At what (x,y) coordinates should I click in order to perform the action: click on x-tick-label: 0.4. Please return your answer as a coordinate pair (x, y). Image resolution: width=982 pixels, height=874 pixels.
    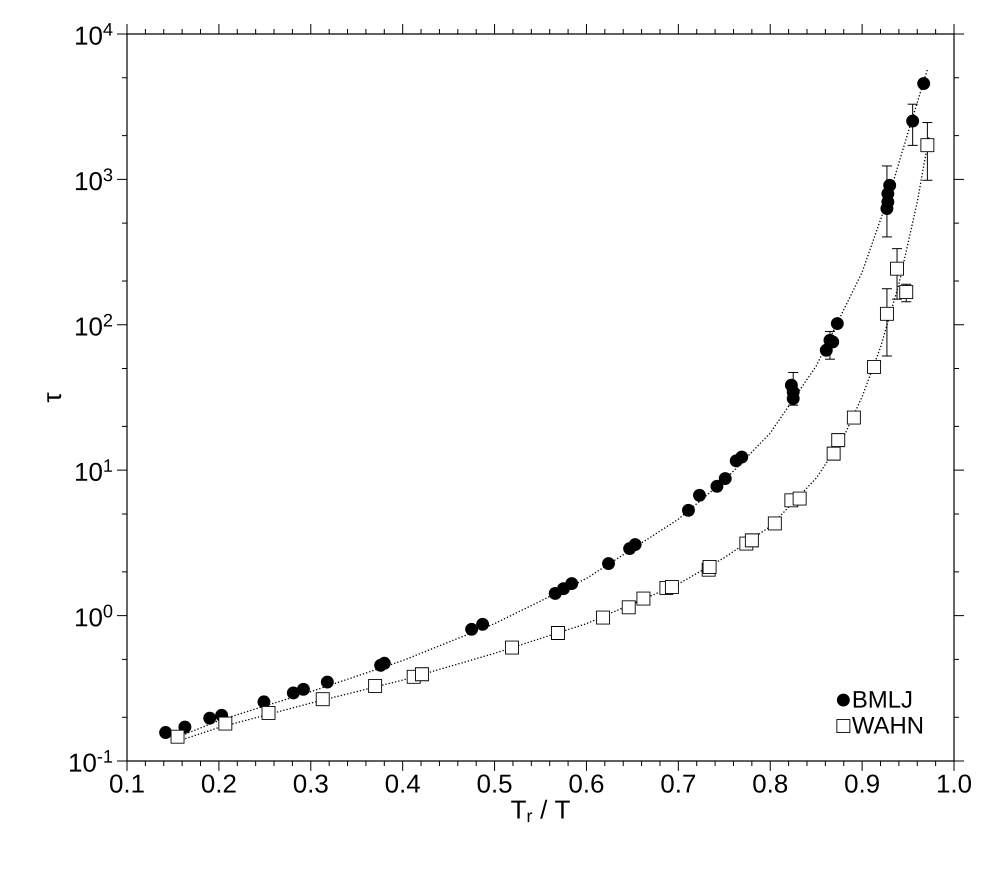
    Looking at the image, I should click on (403, 783).